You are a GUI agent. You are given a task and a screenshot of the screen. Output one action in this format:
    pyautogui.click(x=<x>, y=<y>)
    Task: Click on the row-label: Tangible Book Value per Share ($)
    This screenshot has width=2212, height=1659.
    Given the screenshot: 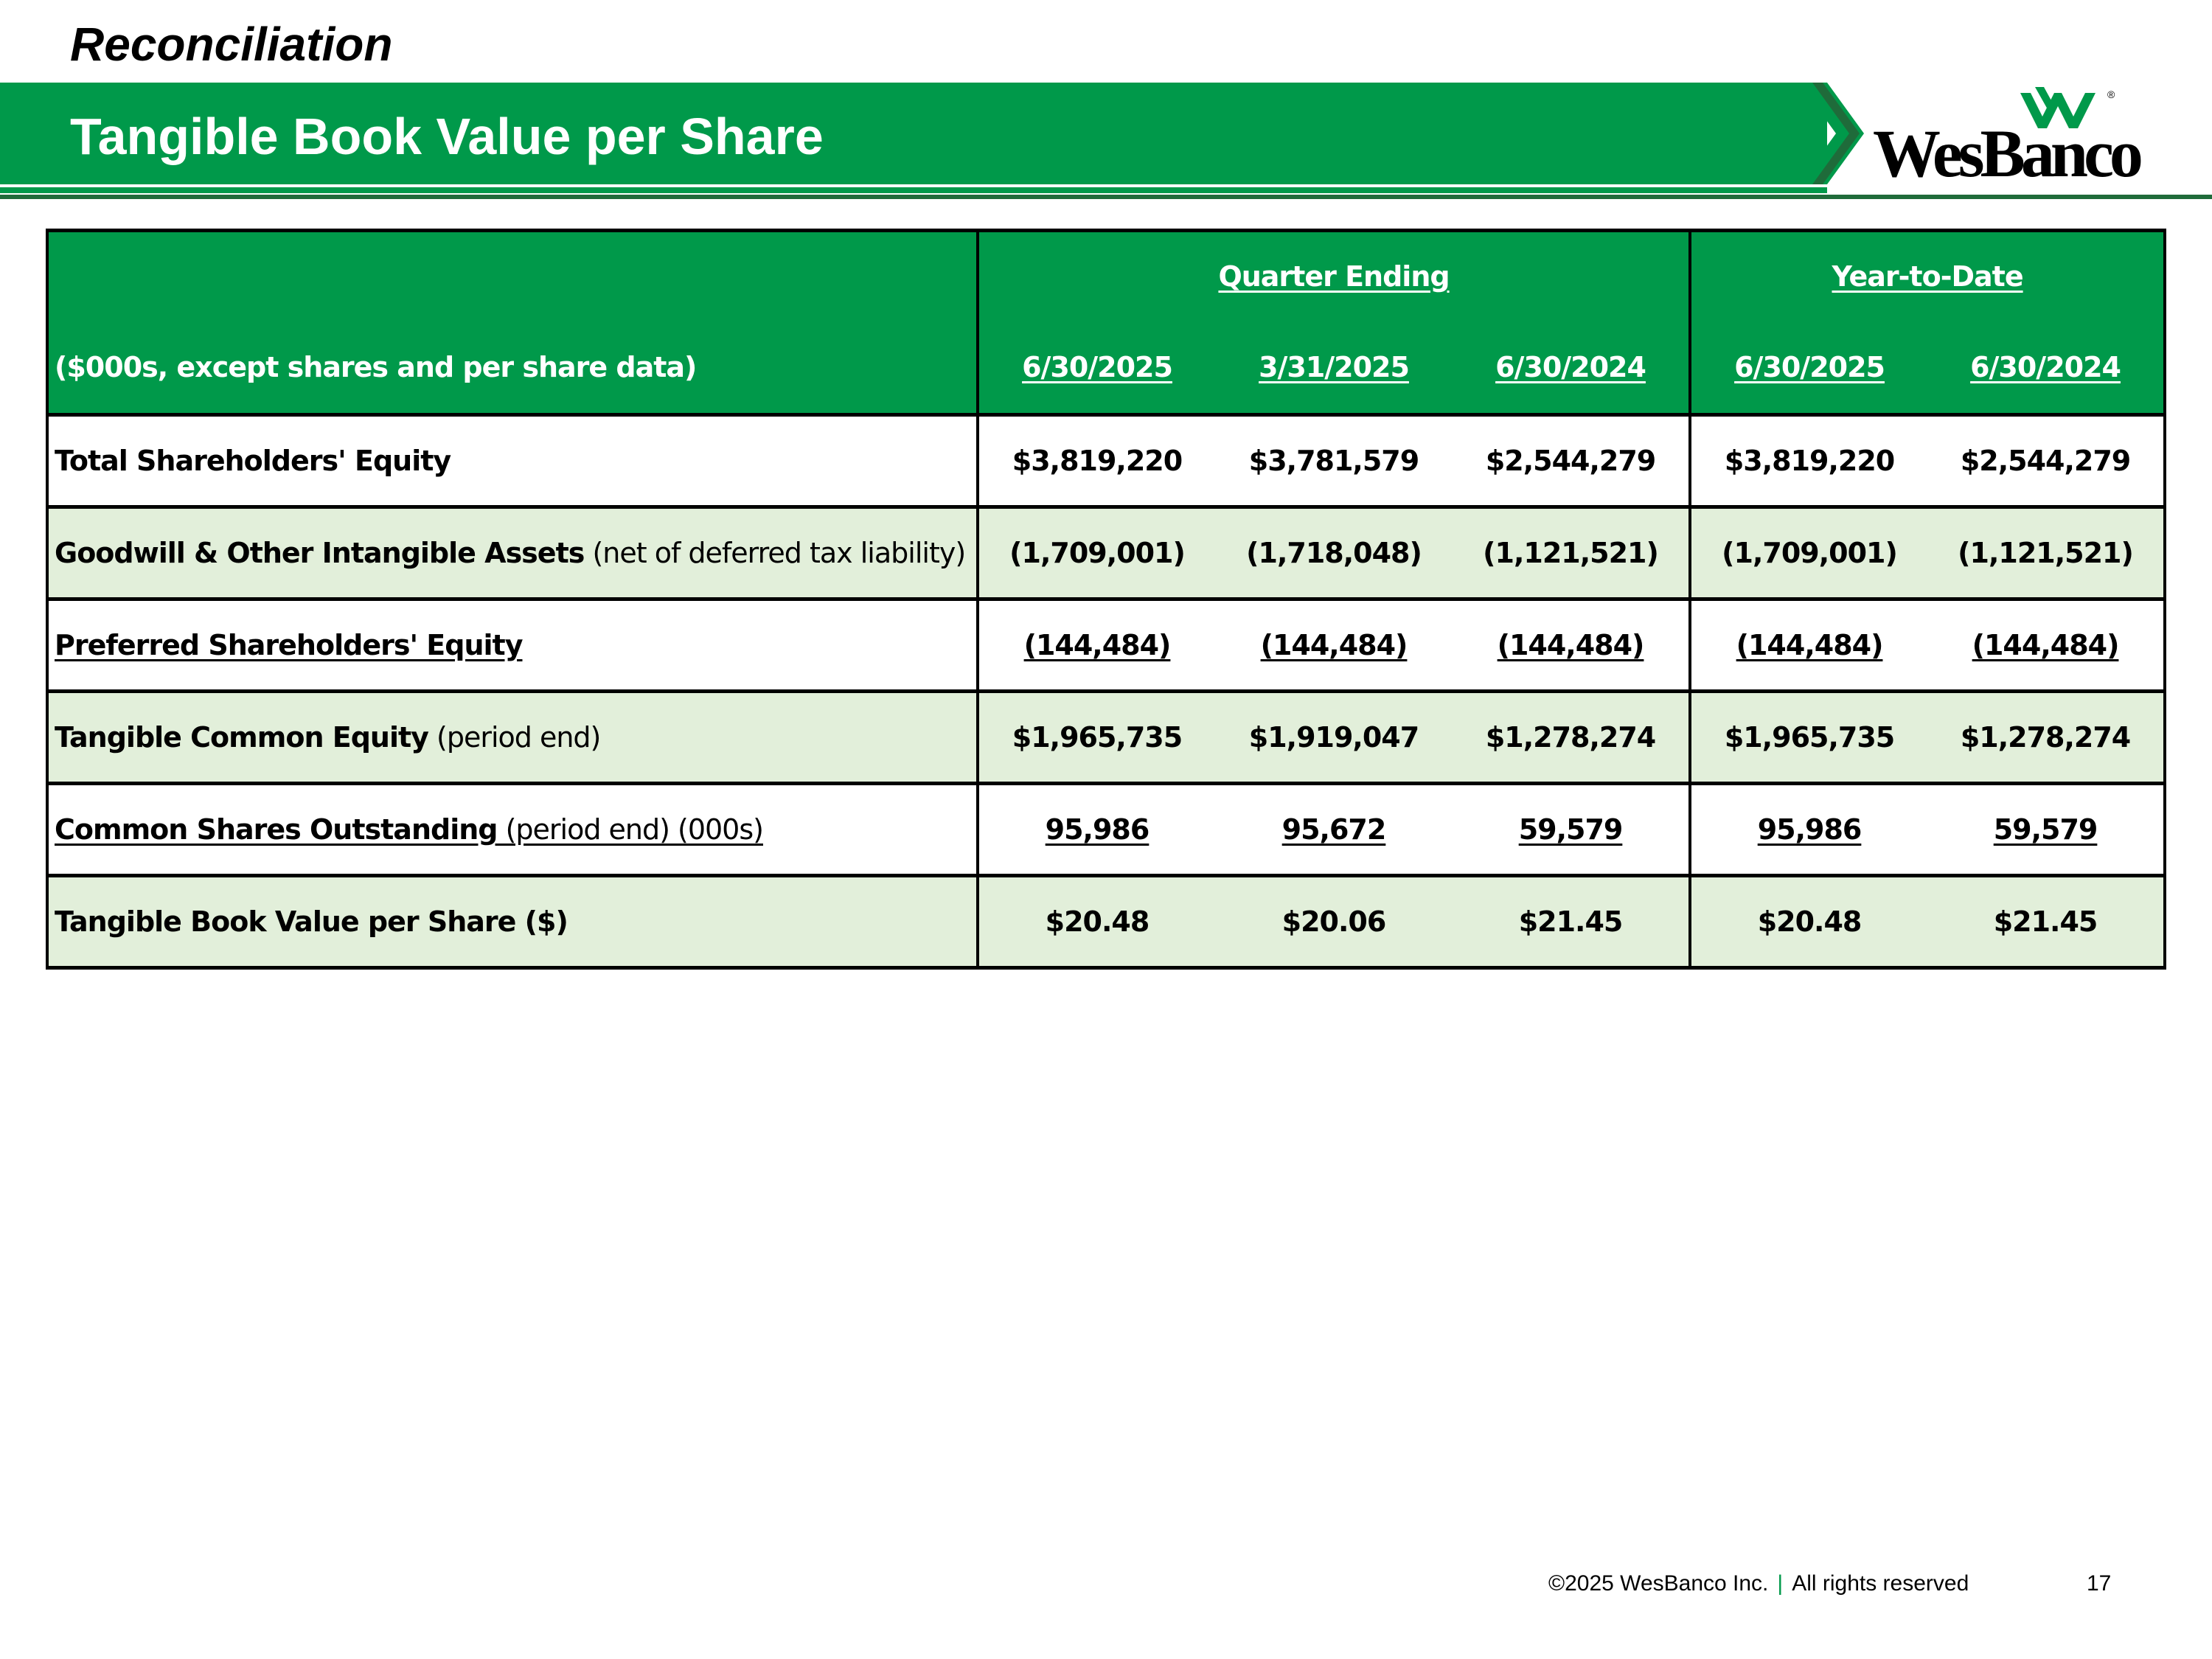 What is the action you would take?
    pyautogui.click(x=512, y=922)
    